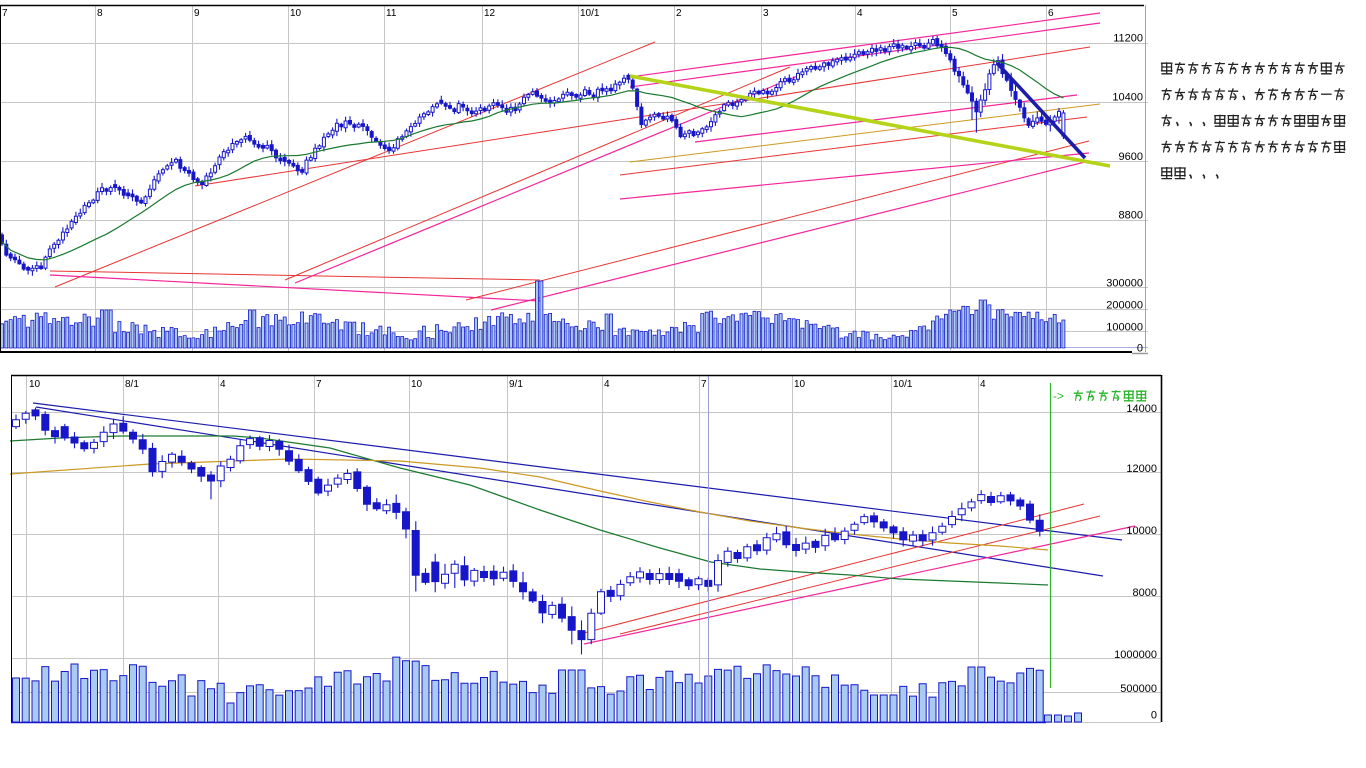 This screenshot has width=1366, height=768. I want to click on svg-text: 9, so click(197, 13).